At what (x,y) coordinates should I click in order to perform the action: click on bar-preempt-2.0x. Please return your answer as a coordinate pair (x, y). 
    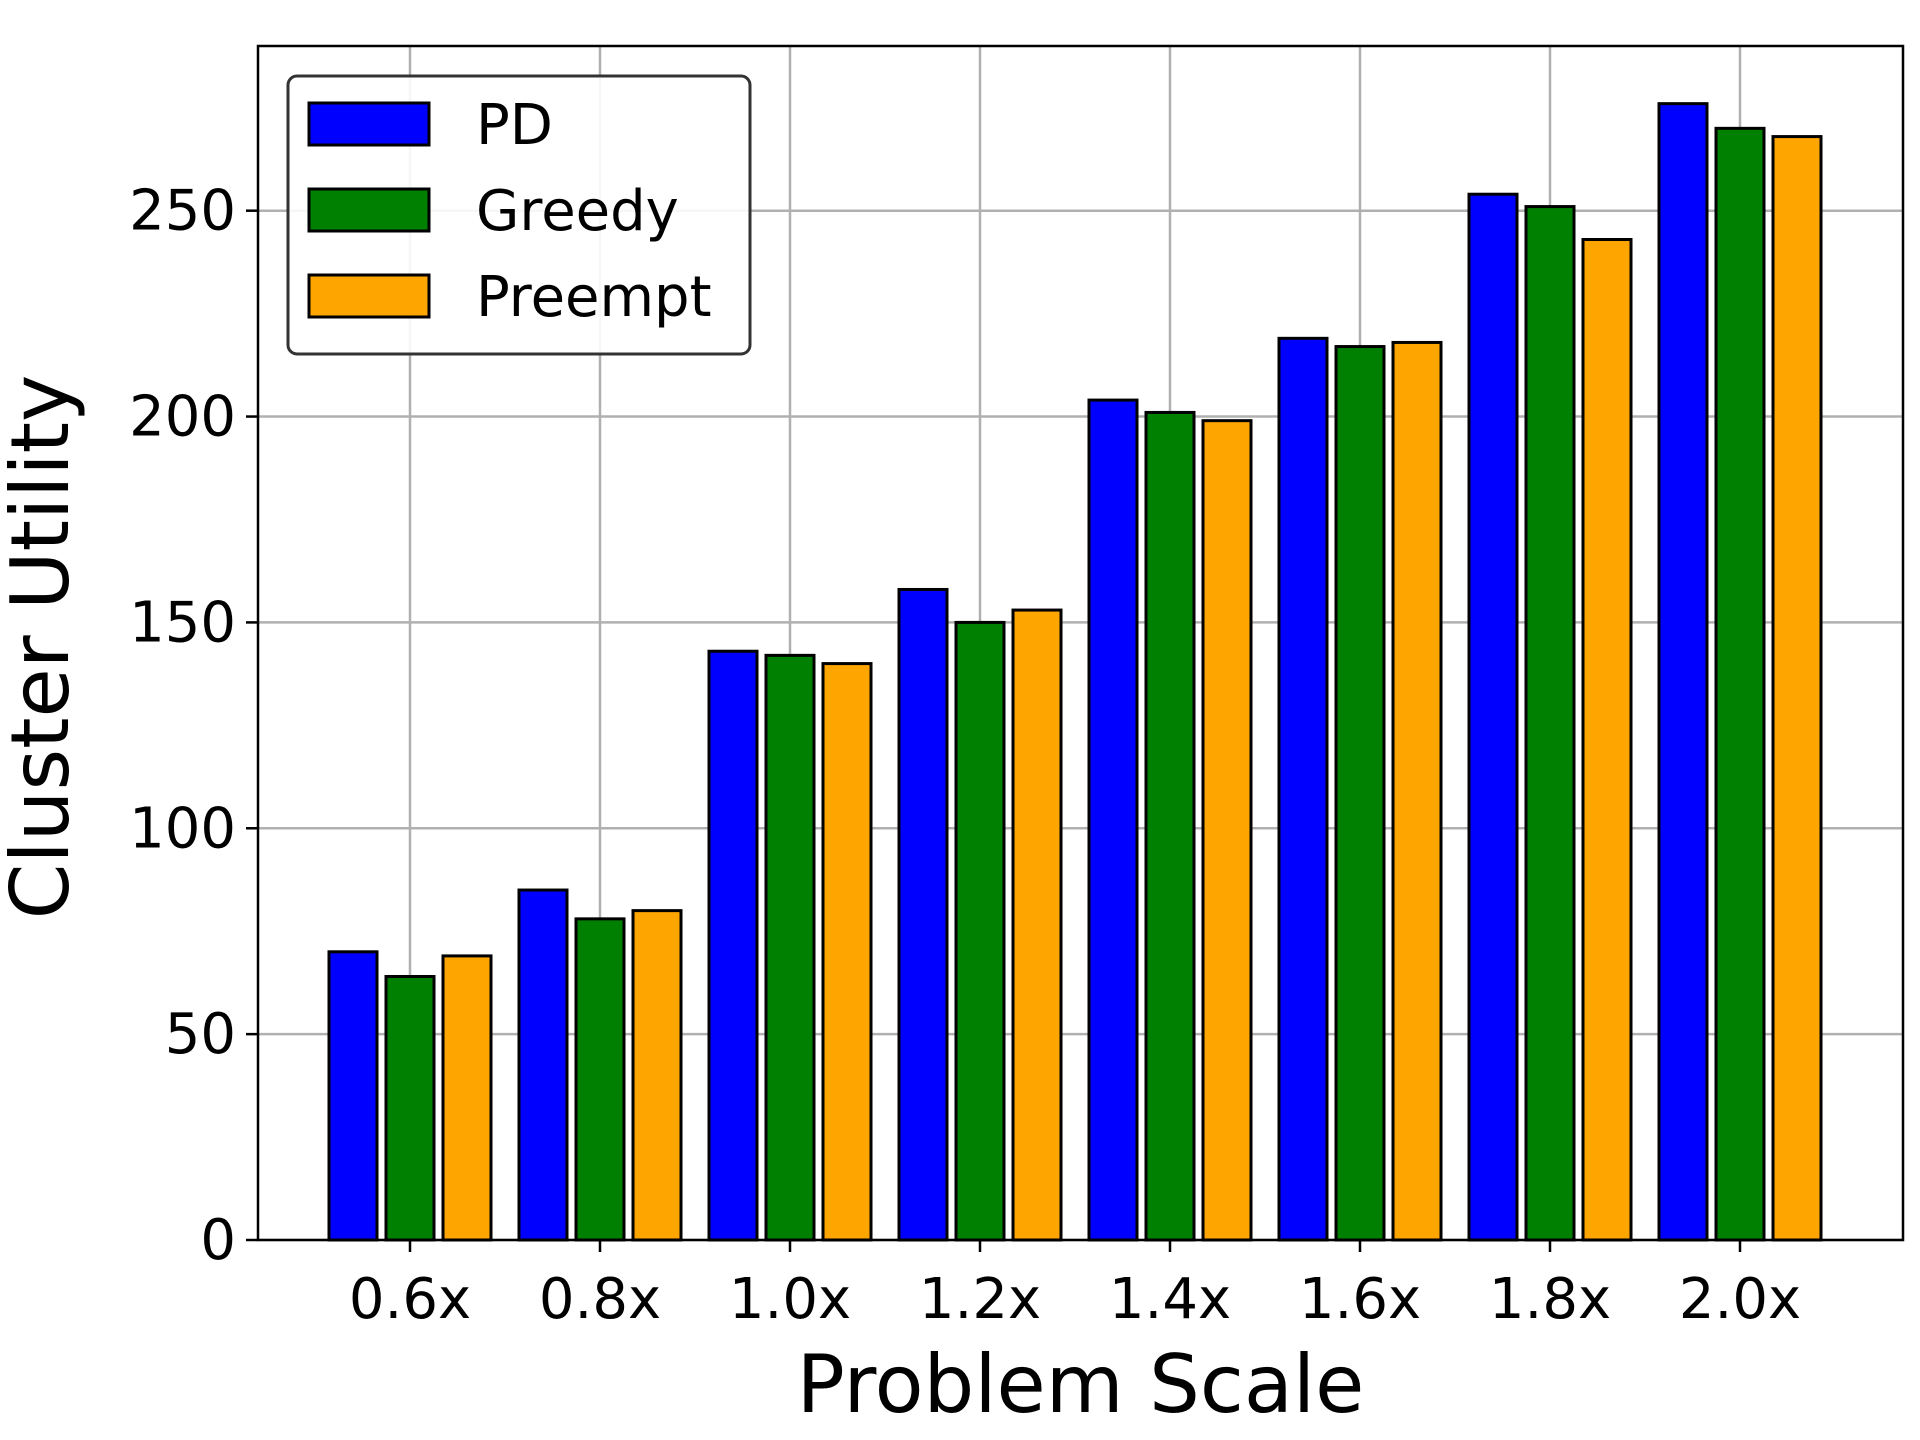
    Looking at the image, I should click on (1797, 688).